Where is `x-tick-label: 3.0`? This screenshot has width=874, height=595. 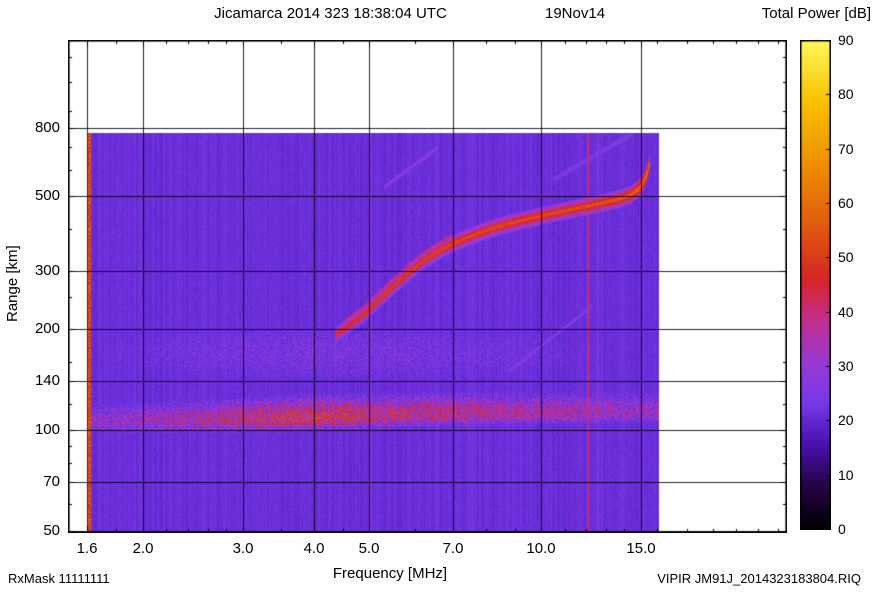 x-tick-label: 3.0 is located at coordinates (243, 548).